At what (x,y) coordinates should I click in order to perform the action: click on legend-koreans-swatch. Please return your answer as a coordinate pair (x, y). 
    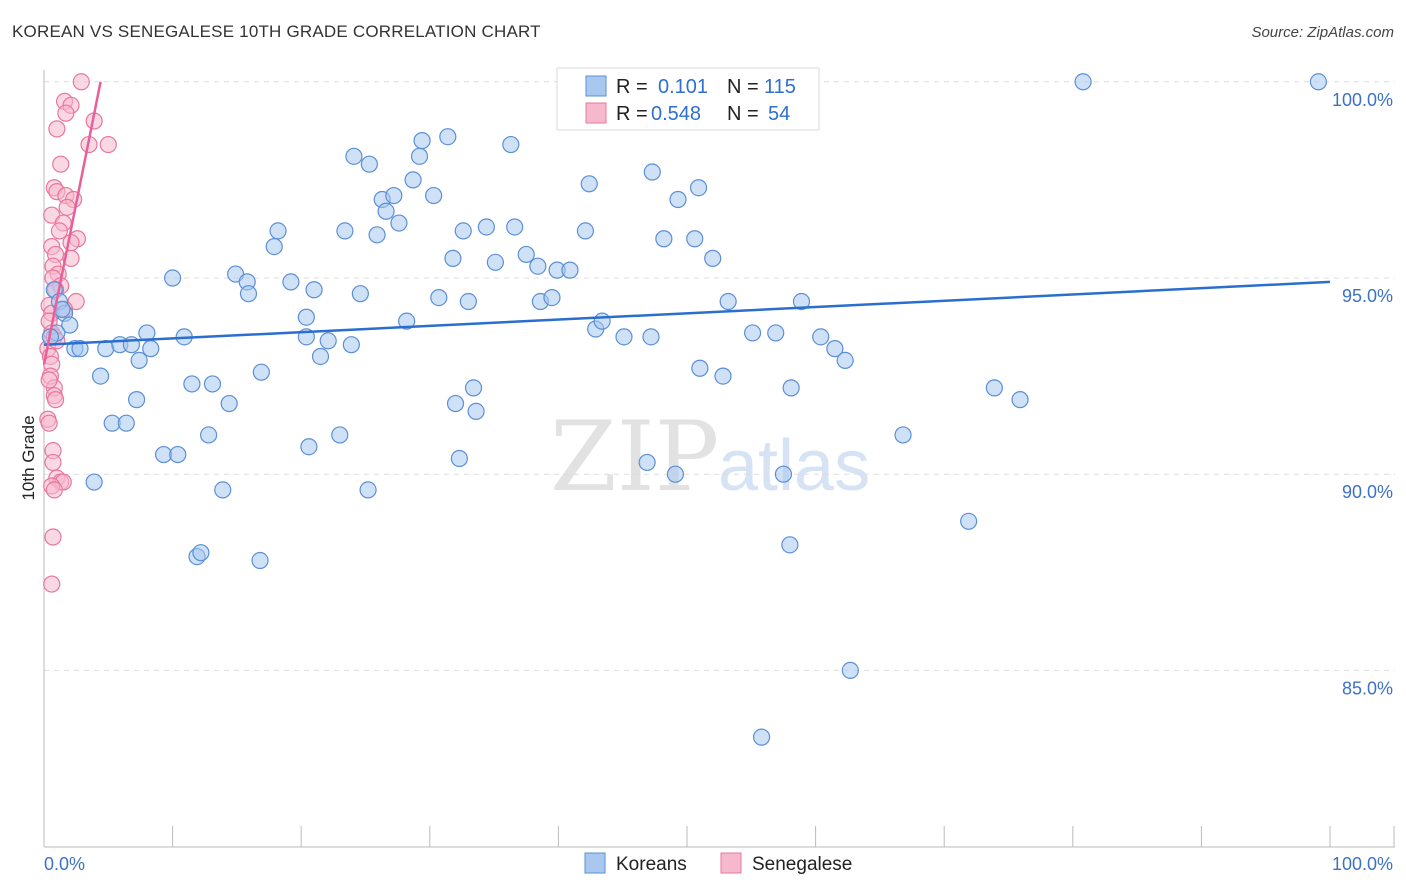
    Looking at the image, I should click on (596, 86).